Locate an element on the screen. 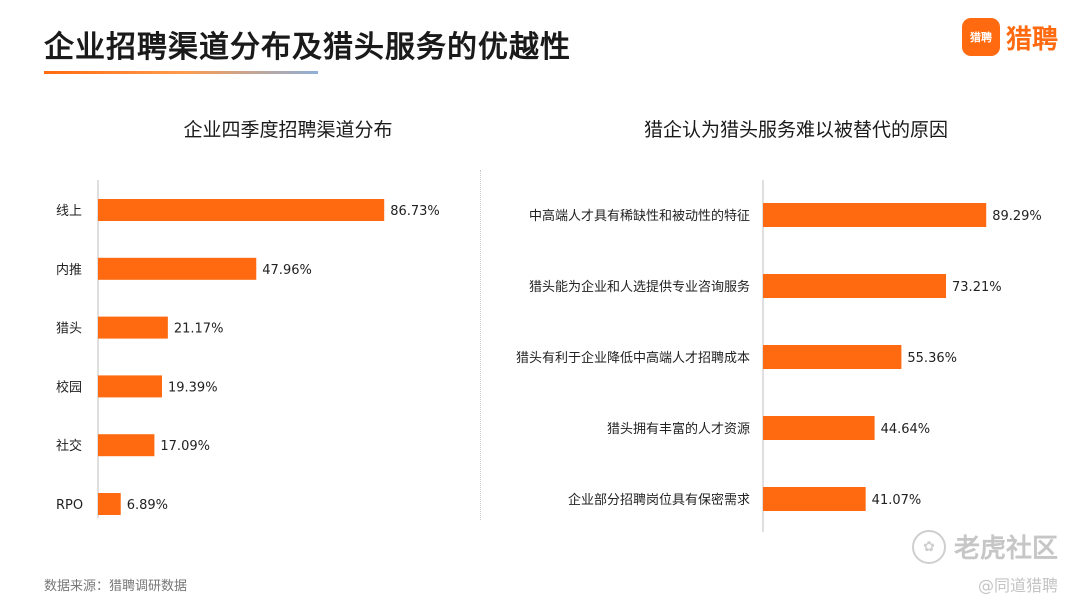 The height and width of the screenshot is (608, 1080). category-label: 线上 is located at coordinates (69, 211).